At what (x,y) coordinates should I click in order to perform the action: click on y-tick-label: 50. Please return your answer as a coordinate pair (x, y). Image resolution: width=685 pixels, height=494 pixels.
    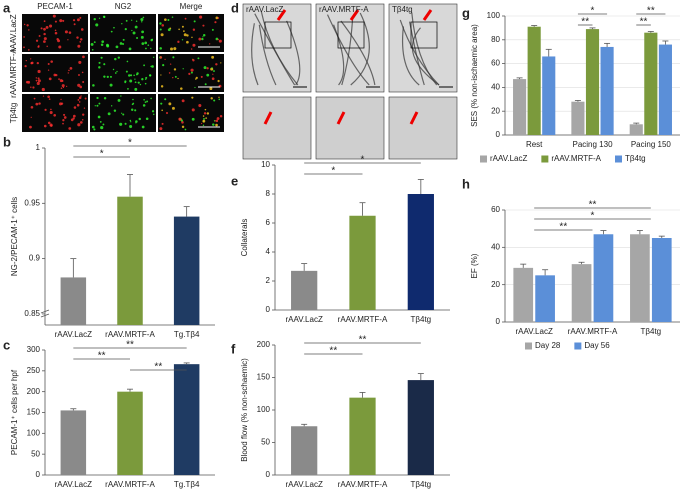
    Looking at the image, I should click on (265, 442).